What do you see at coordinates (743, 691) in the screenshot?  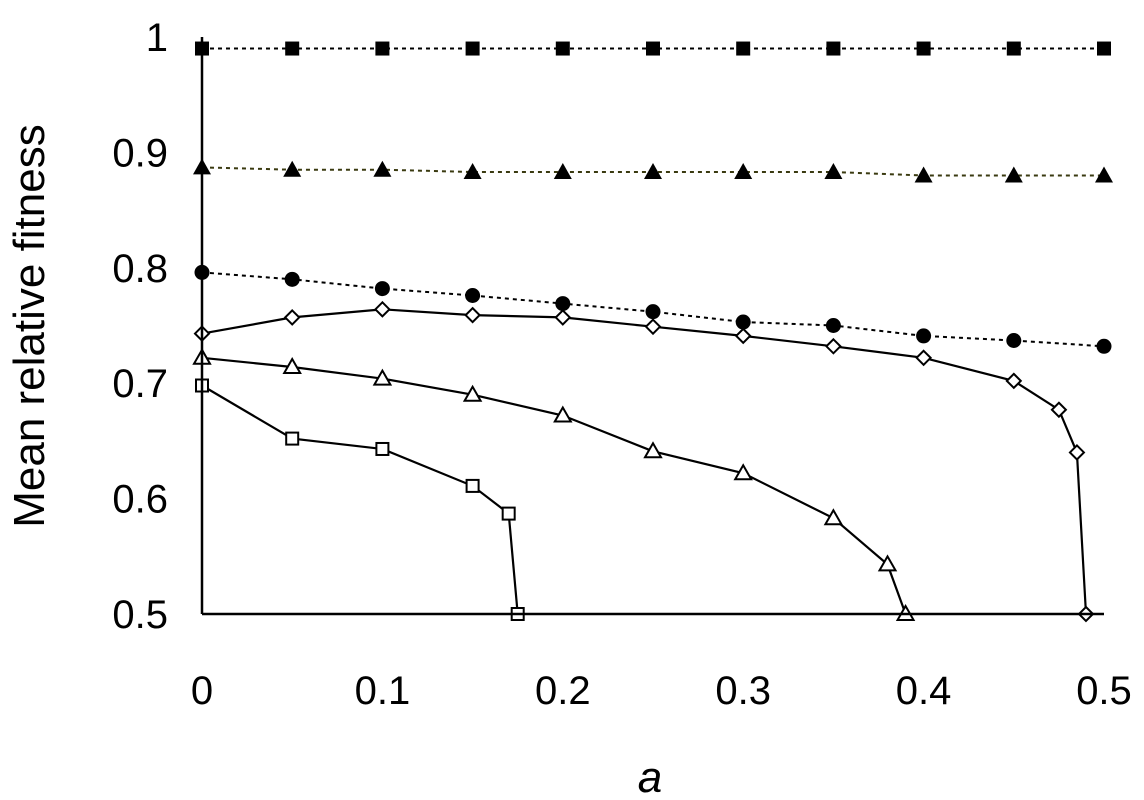 I see `x-tick-label: 0.3` at bounding box center [743, 691].